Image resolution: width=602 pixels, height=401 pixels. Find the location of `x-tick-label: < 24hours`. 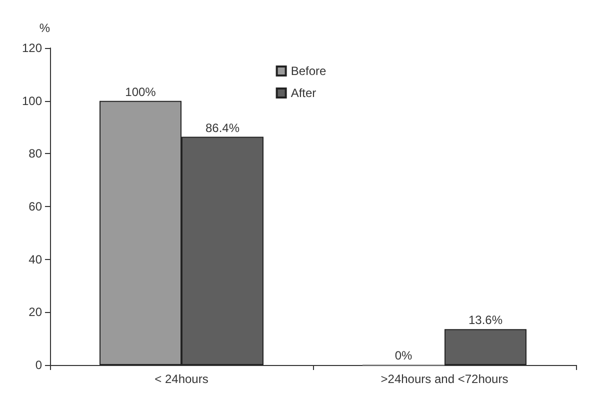

x-tick-label: < 24hours is located at coordinates (181, 379).